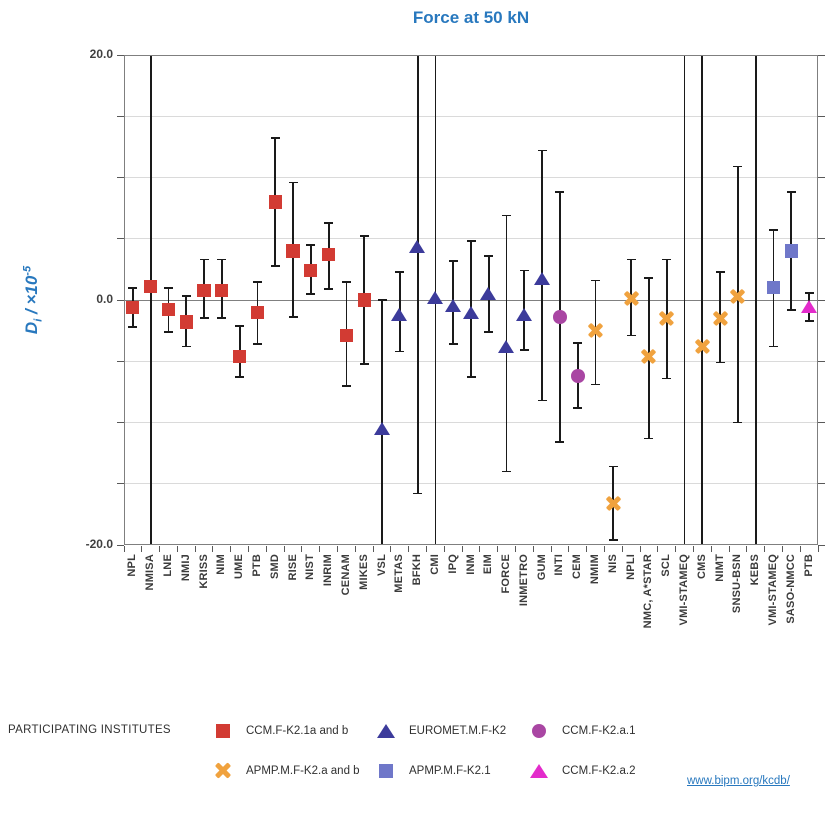  I want to click on errorbar-cap-bottom-PTB, so click(809, 320).